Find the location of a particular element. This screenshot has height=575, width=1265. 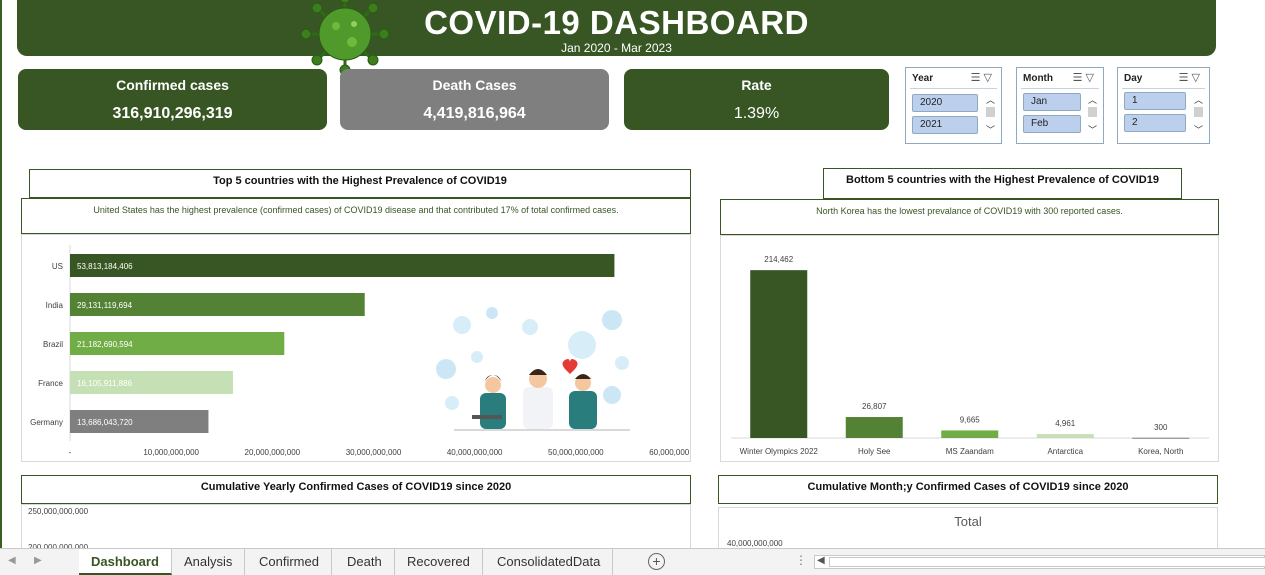

slicer-item: 1 is located at coordinates (1155, 101).